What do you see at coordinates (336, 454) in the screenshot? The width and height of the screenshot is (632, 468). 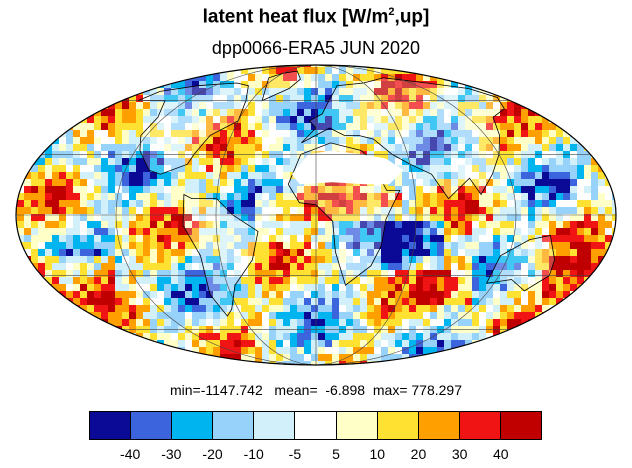 I see `colorbar-tick-label: 5` at bounding box center [336, 454].